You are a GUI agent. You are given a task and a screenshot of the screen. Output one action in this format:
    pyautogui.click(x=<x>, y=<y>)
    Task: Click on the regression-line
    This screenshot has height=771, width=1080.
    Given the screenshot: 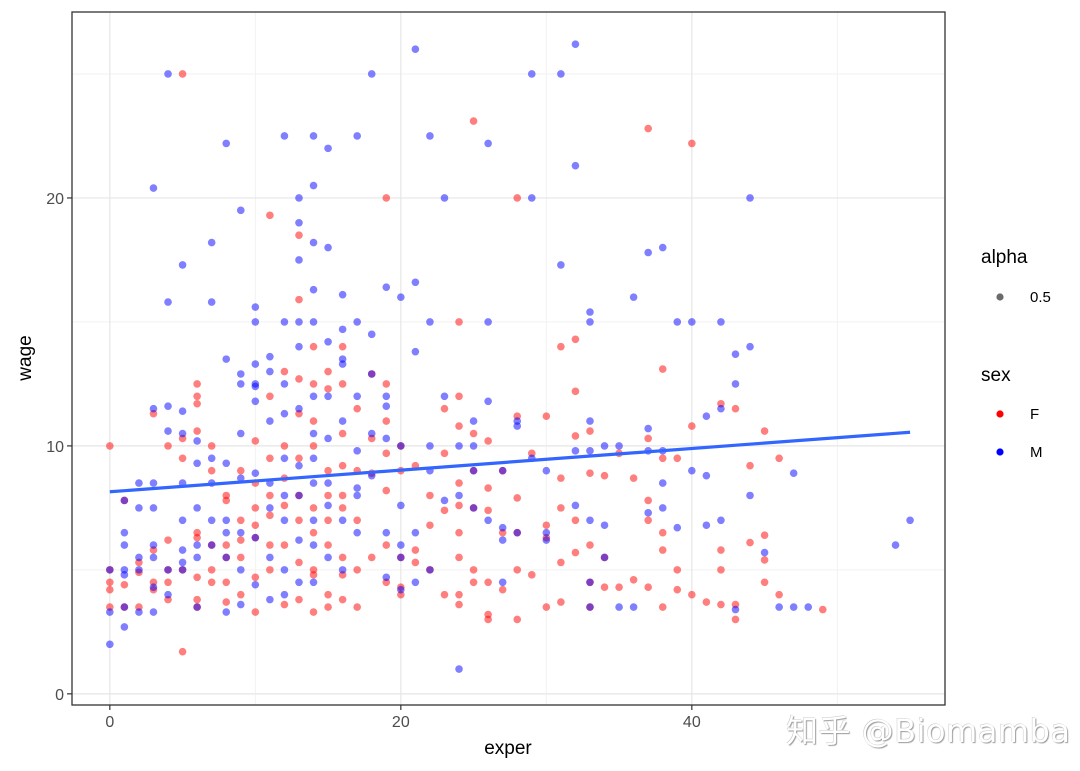 What is the action you would take?
    pyautogui.click(x=510, y=462)
    